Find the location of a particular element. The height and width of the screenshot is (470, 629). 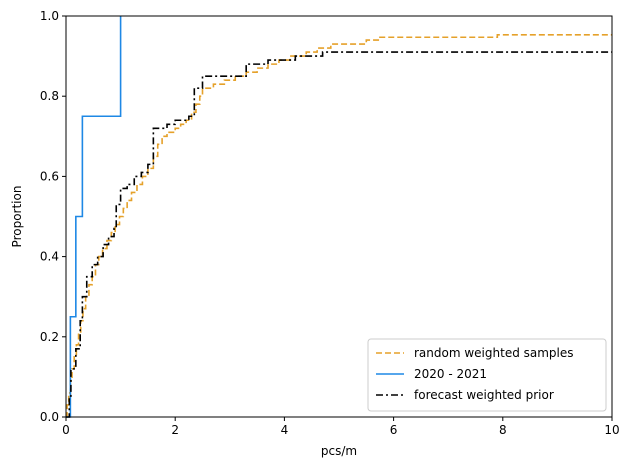

legend-box is located at coordinates (487, 375).